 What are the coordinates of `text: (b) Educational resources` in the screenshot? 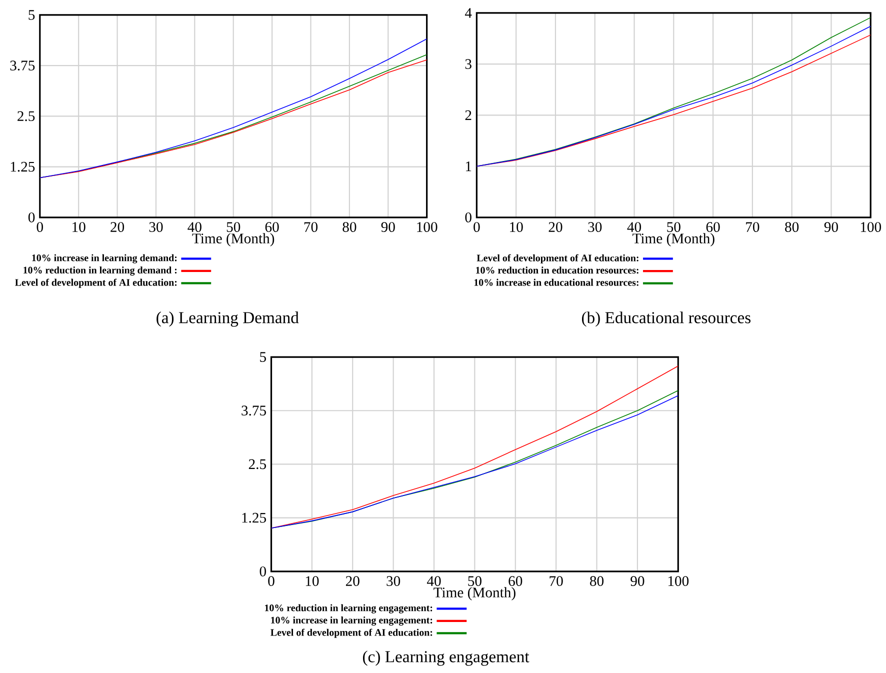 It's located at (666, 319).